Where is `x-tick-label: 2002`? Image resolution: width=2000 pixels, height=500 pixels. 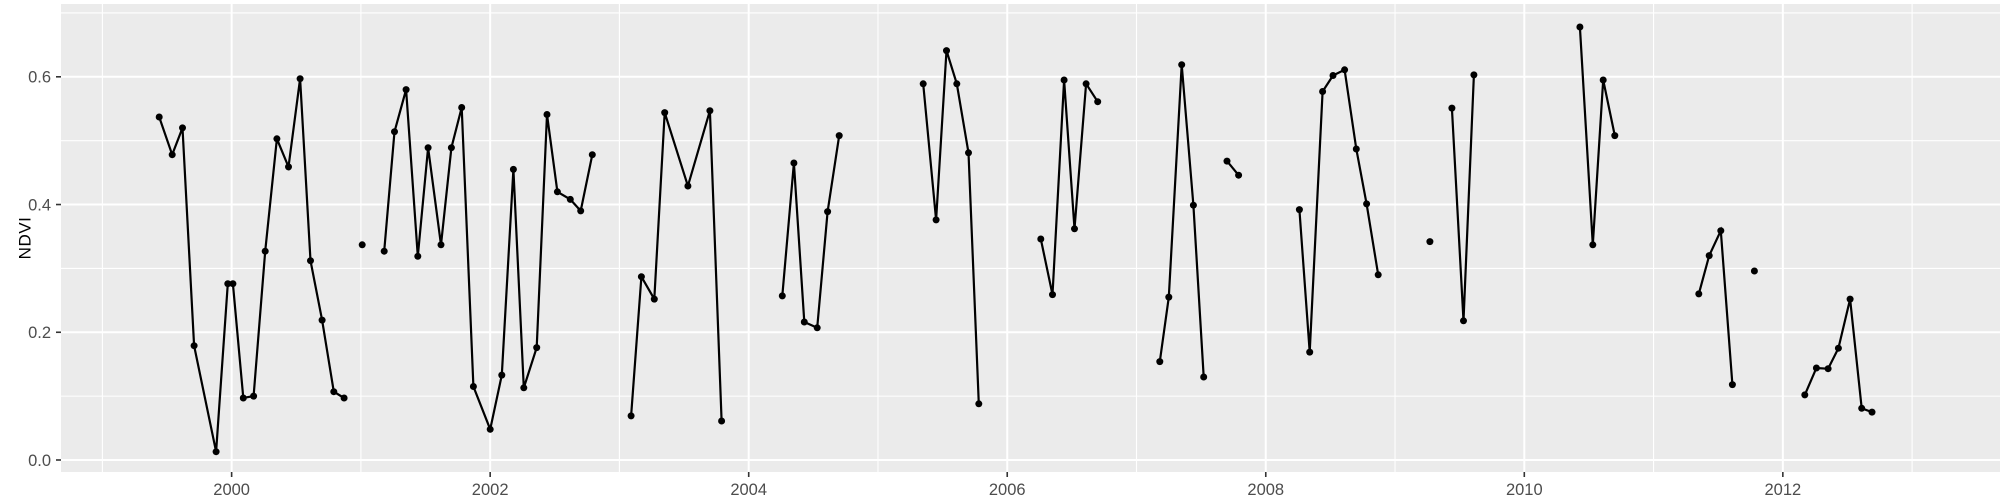
x-tick-label: 2002 is located at coordinates (490, 490).